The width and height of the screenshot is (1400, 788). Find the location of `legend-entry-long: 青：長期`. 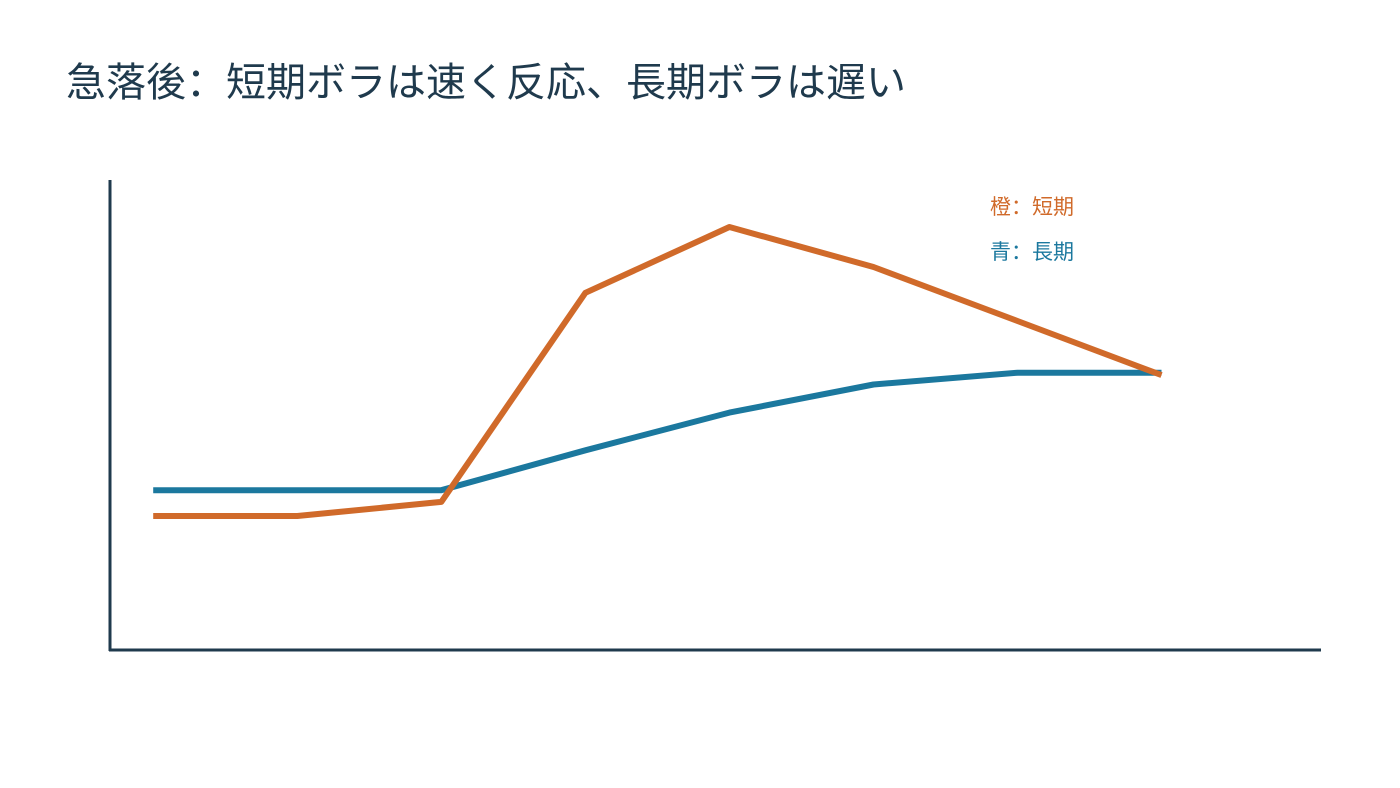

legend-entry-long: 青：長期 is located at coordinates (1032, 252).